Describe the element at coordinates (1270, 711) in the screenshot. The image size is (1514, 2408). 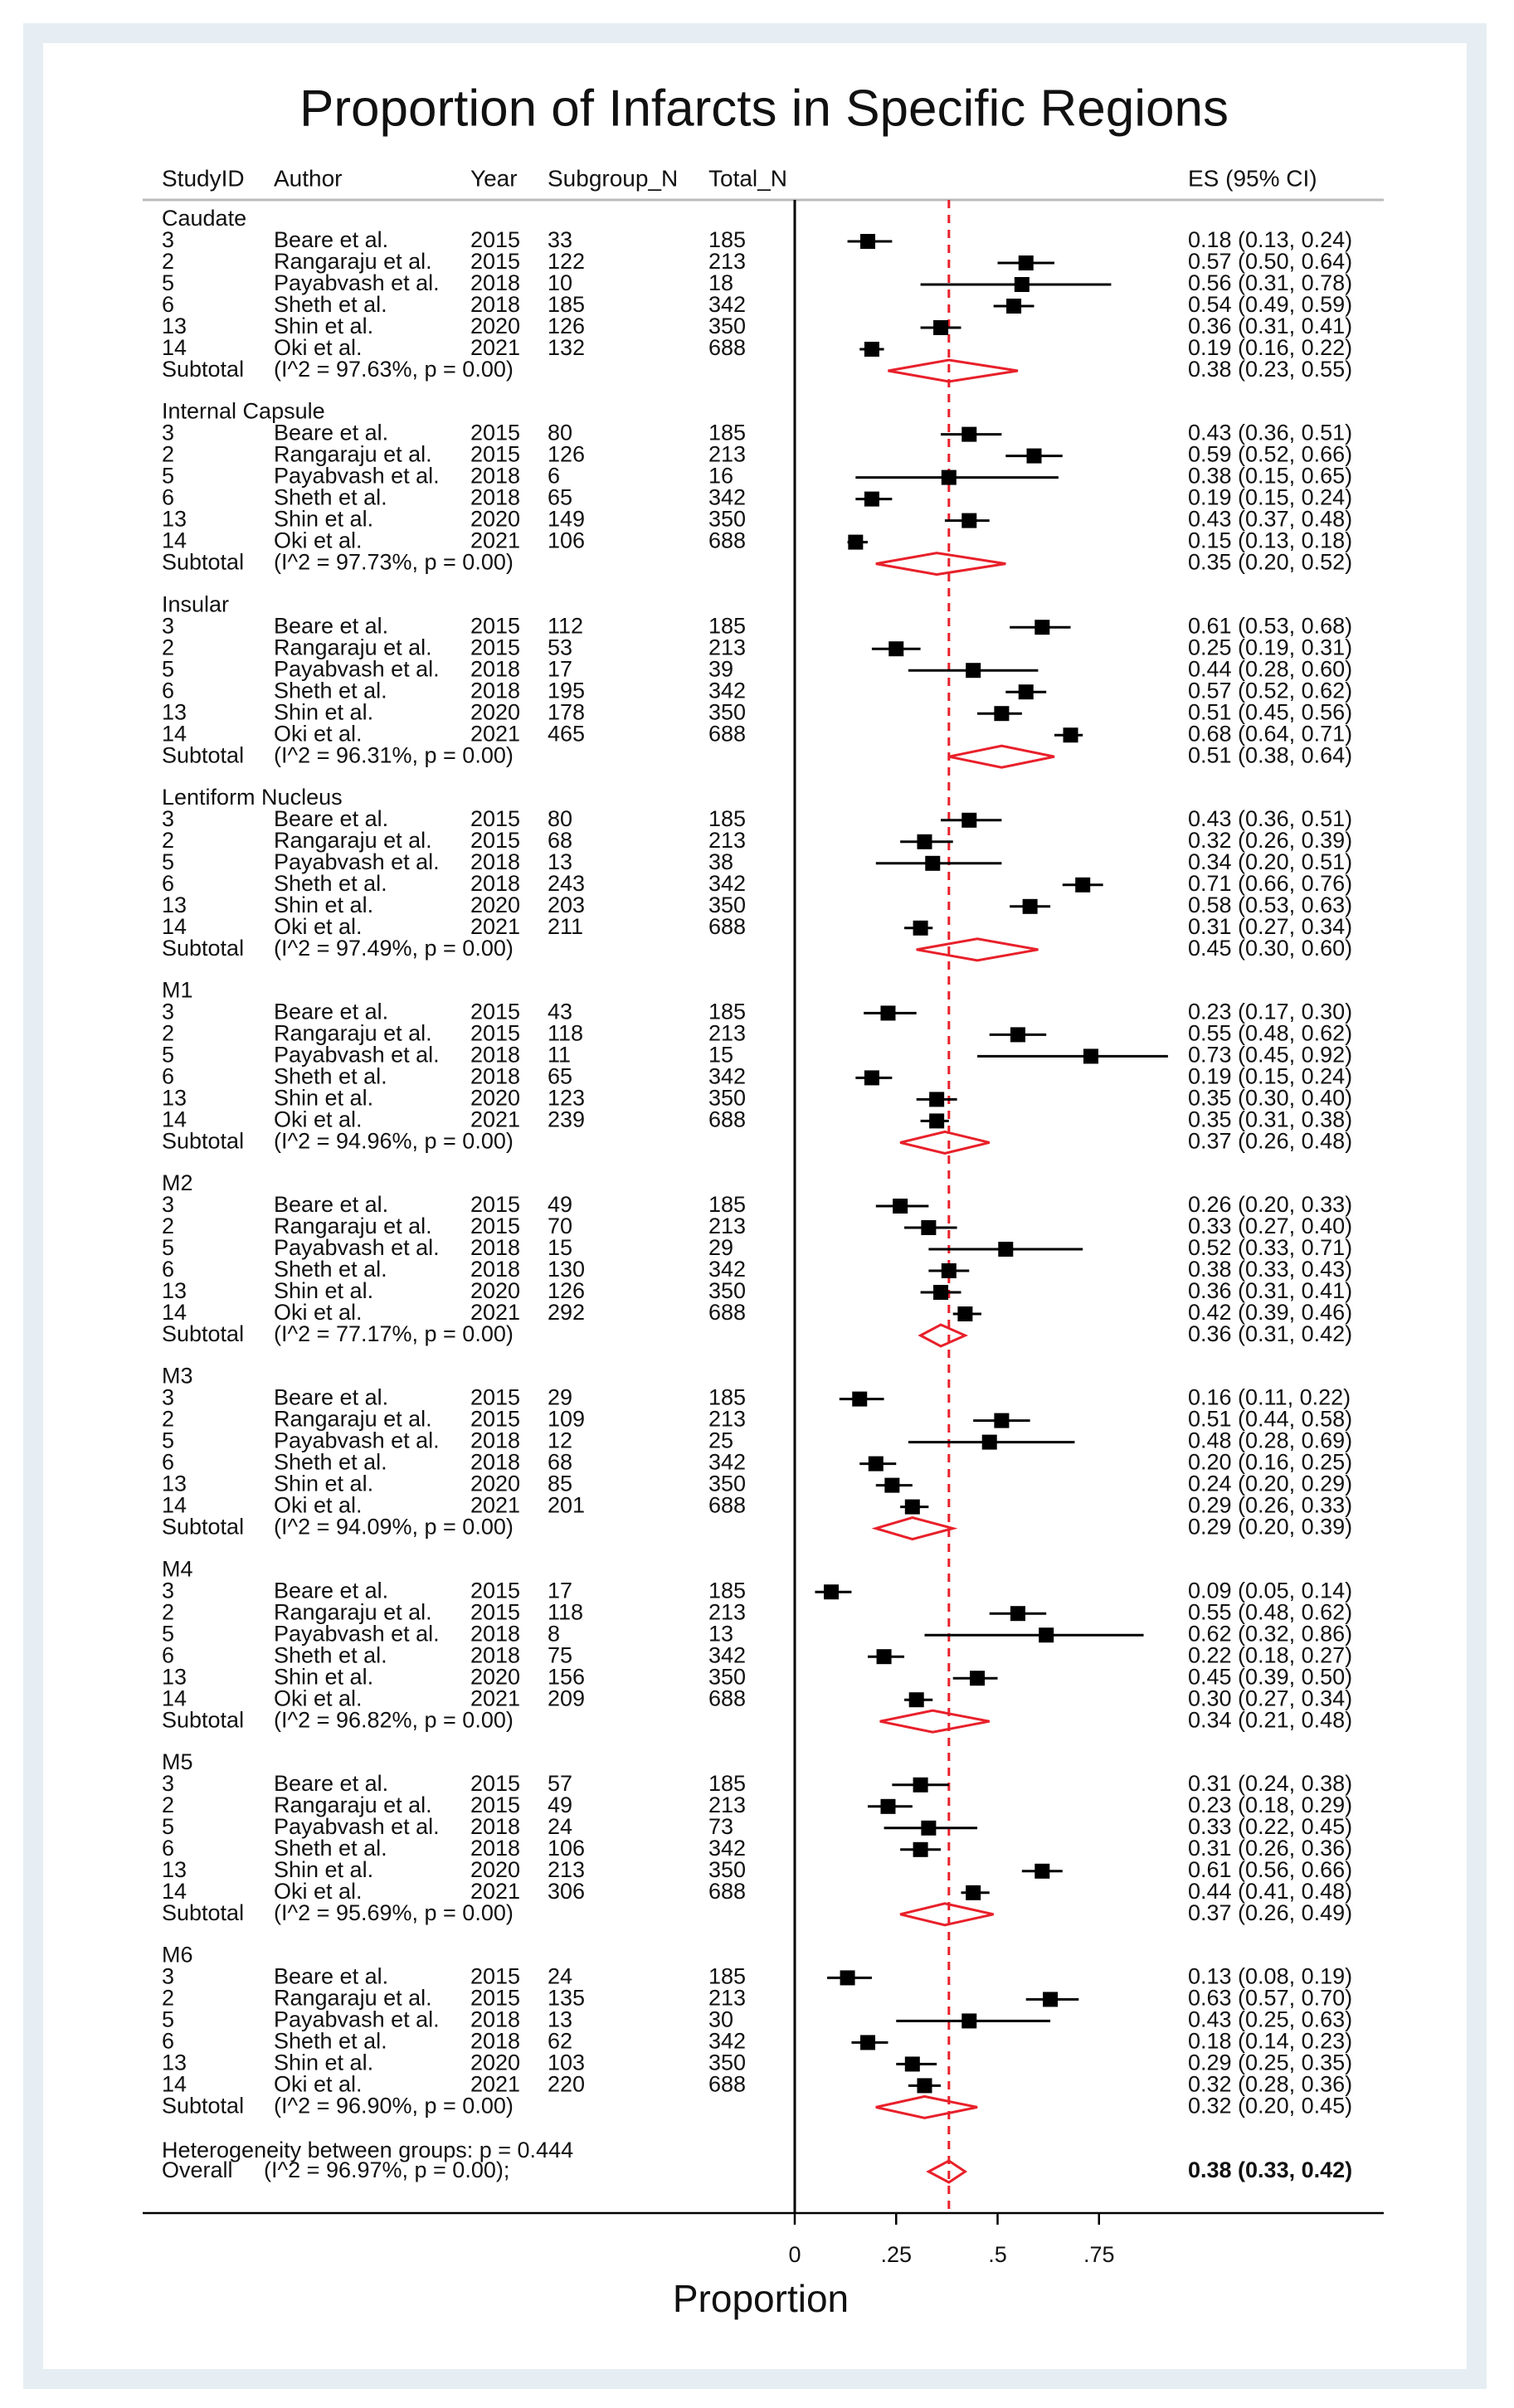
I see `ci-label: 0.51 (0.45, 0.56)` at that location.